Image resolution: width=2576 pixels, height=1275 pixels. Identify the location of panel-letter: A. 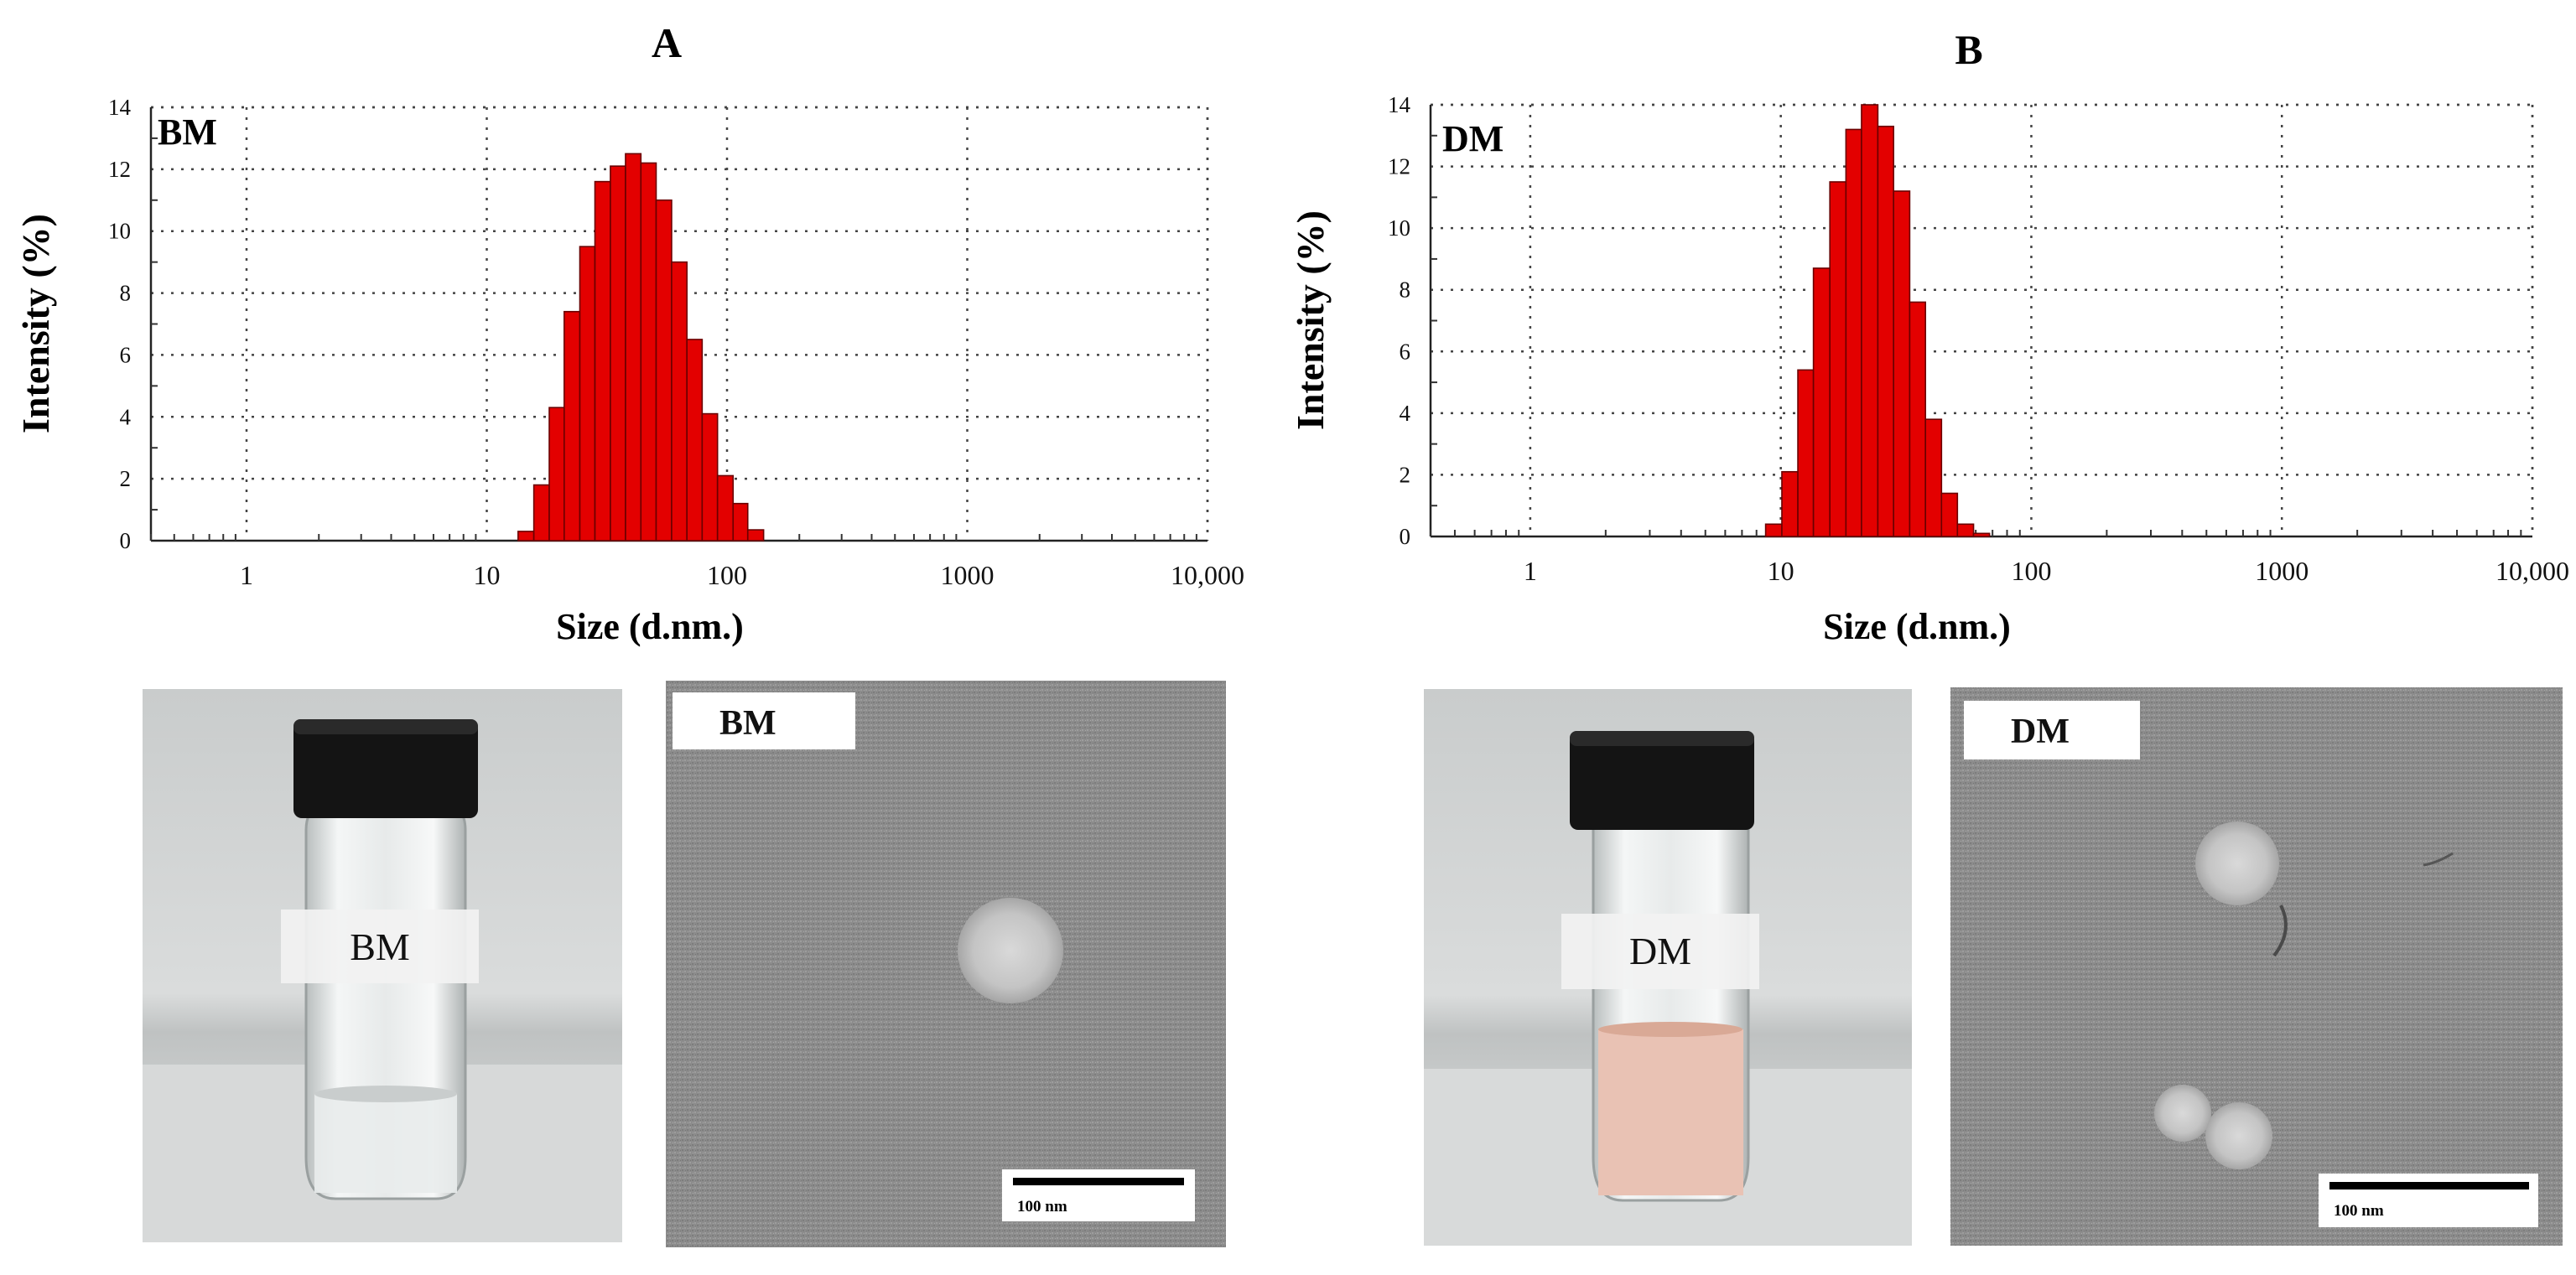
(667, 42).